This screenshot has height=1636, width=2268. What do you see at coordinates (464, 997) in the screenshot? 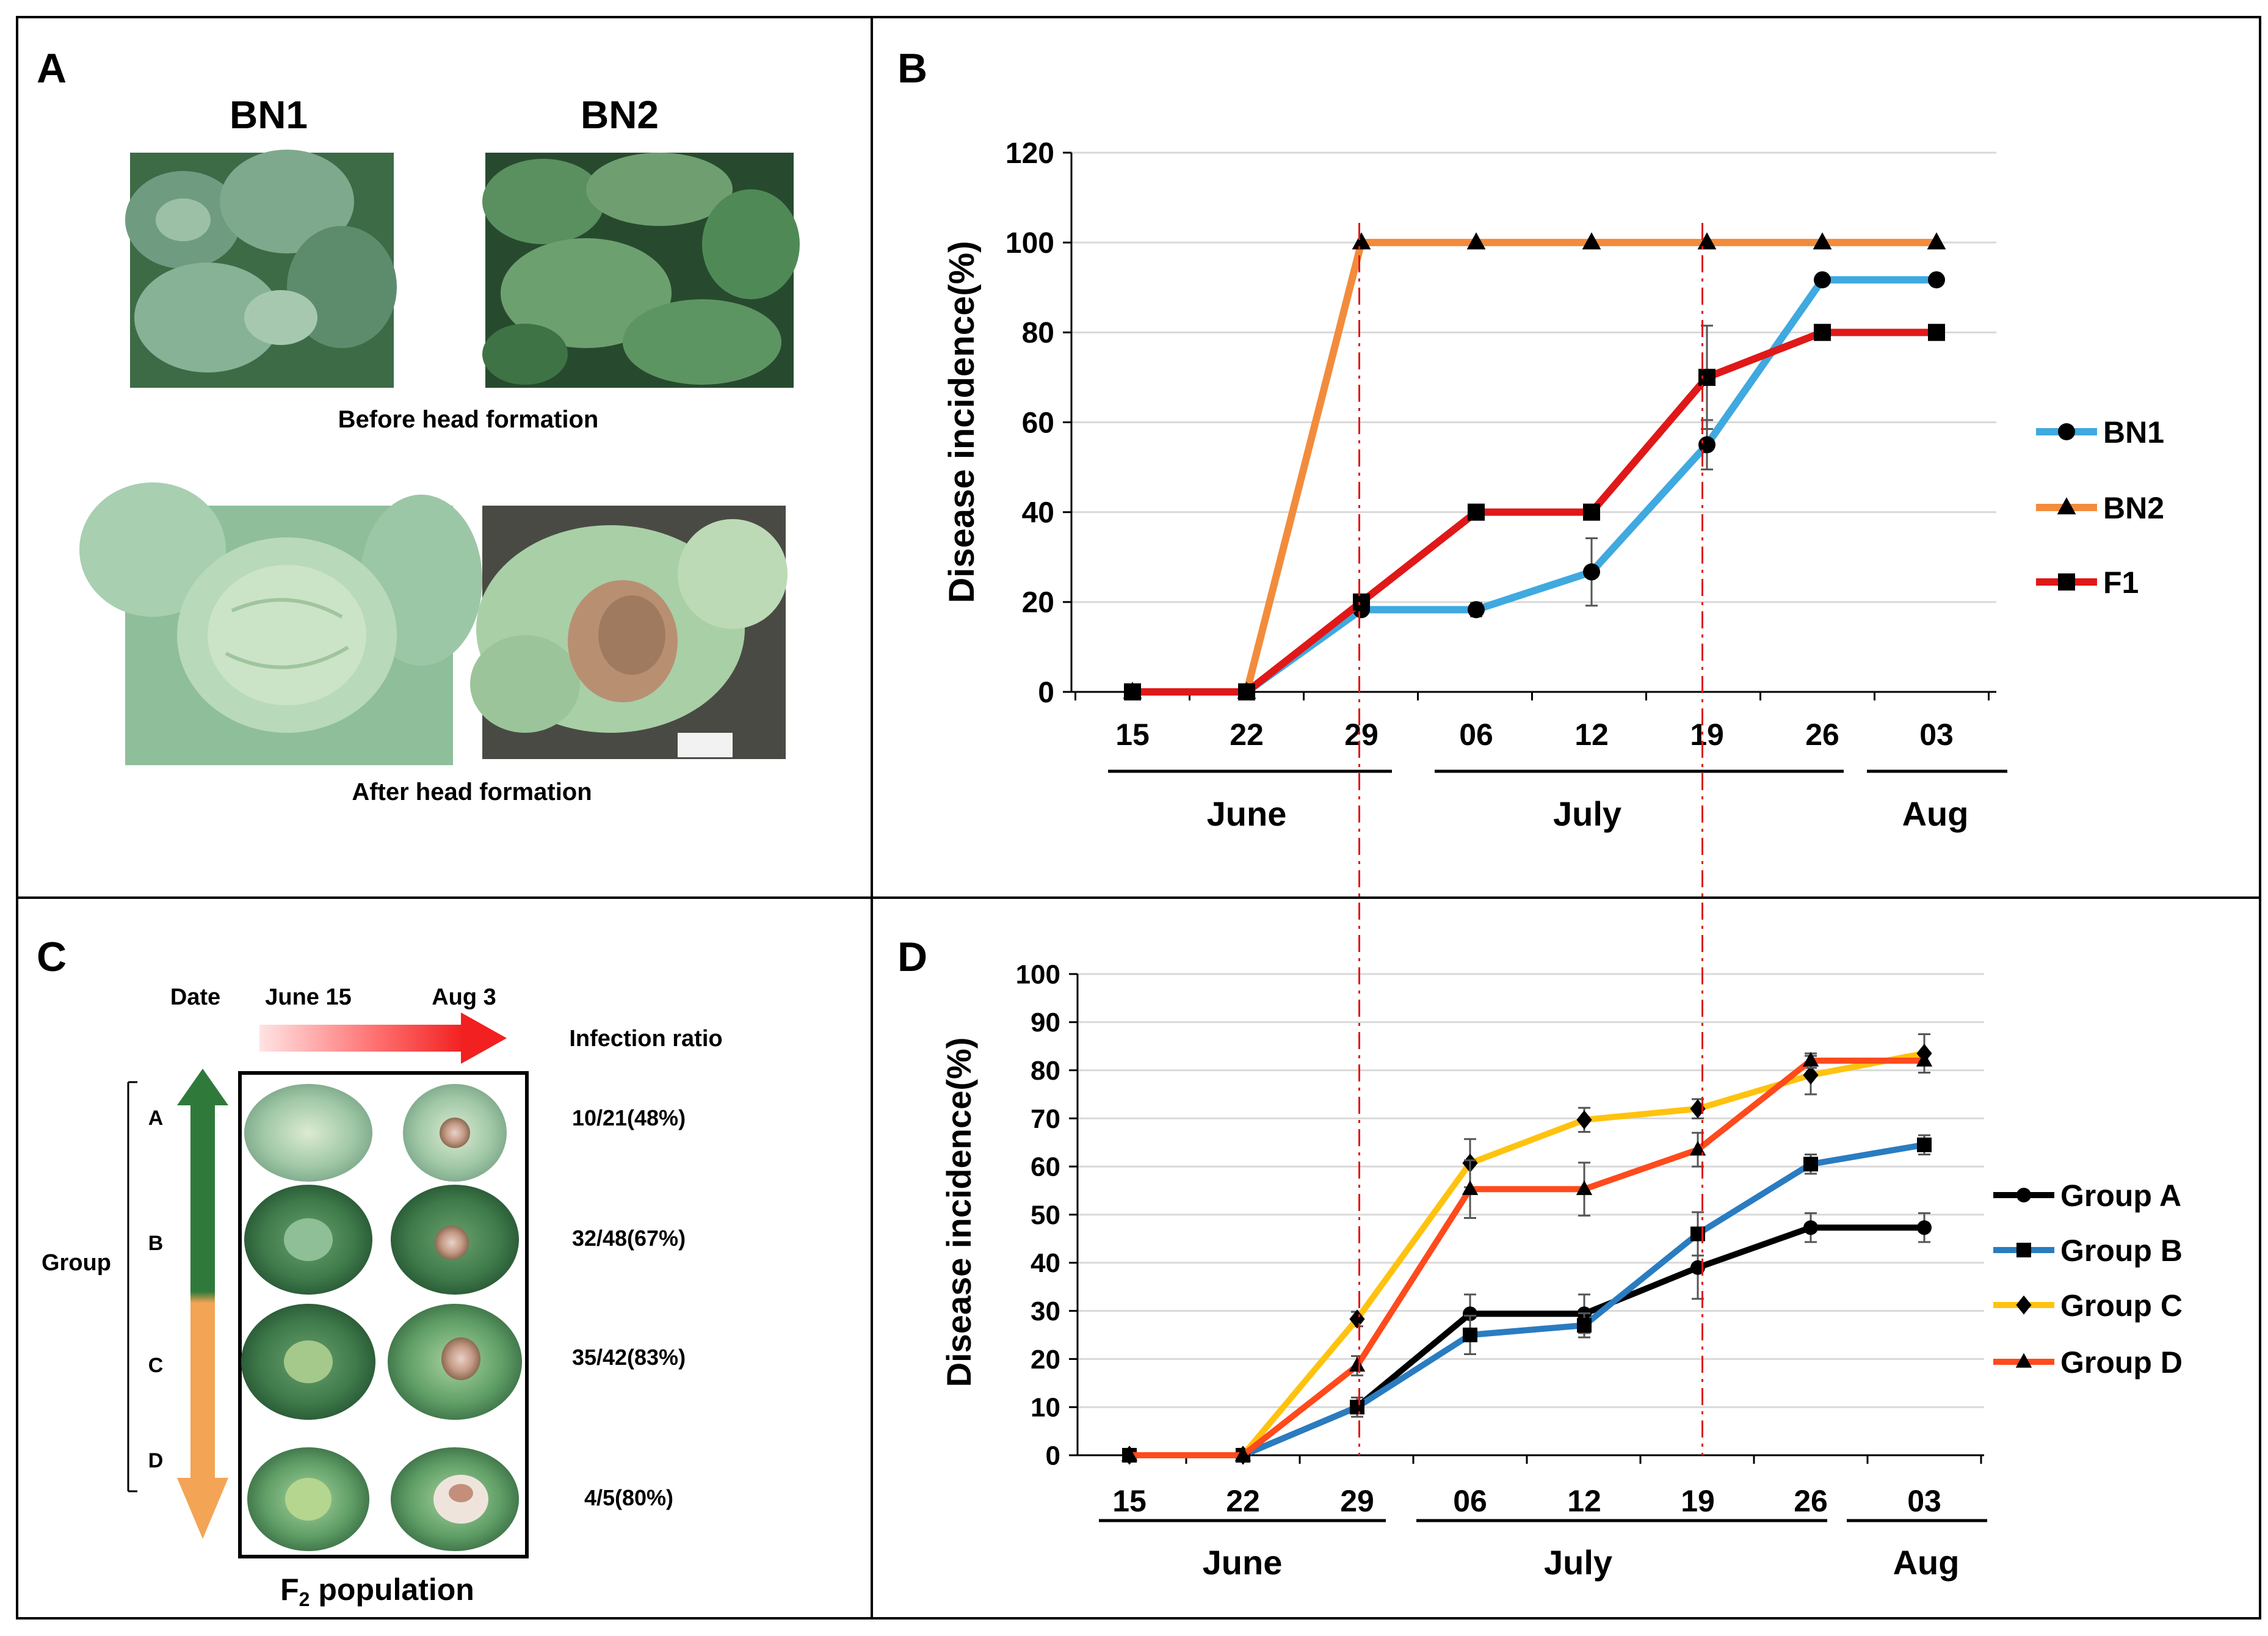
I see `end-date-label: Aug 3` at bounding box center [464, 997].